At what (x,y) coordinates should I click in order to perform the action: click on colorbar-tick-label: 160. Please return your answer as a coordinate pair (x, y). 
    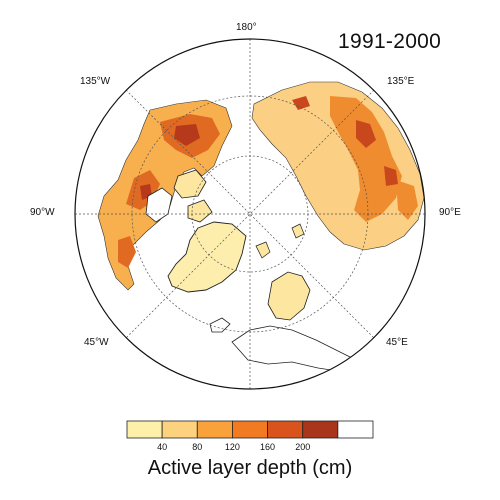
    Looking at the image, I should click on (268, 447).